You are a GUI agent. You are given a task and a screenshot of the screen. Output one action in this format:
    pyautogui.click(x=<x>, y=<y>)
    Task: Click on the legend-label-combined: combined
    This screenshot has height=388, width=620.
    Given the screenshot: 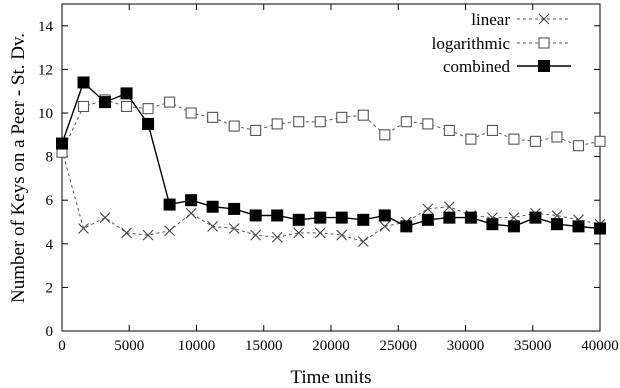 What is the action you would take?
    pyautogui.click(x=477, y=66)
    